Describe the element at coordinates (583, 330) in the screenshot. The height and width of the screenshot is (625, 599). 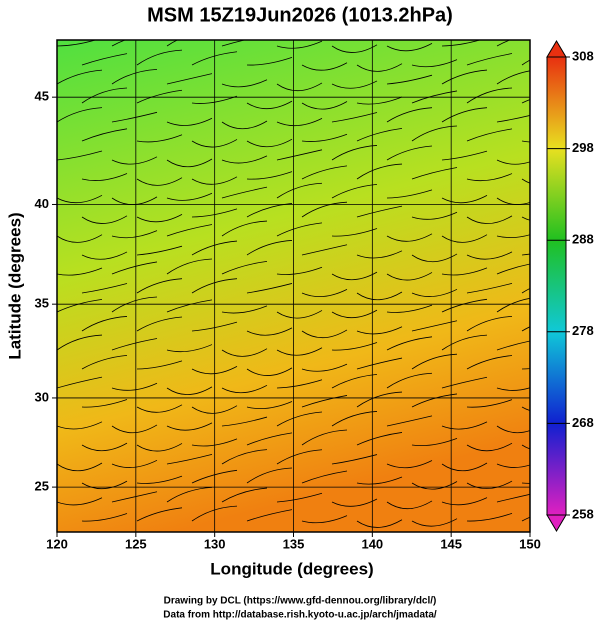
I see `colorbar-label: 278` at that location.